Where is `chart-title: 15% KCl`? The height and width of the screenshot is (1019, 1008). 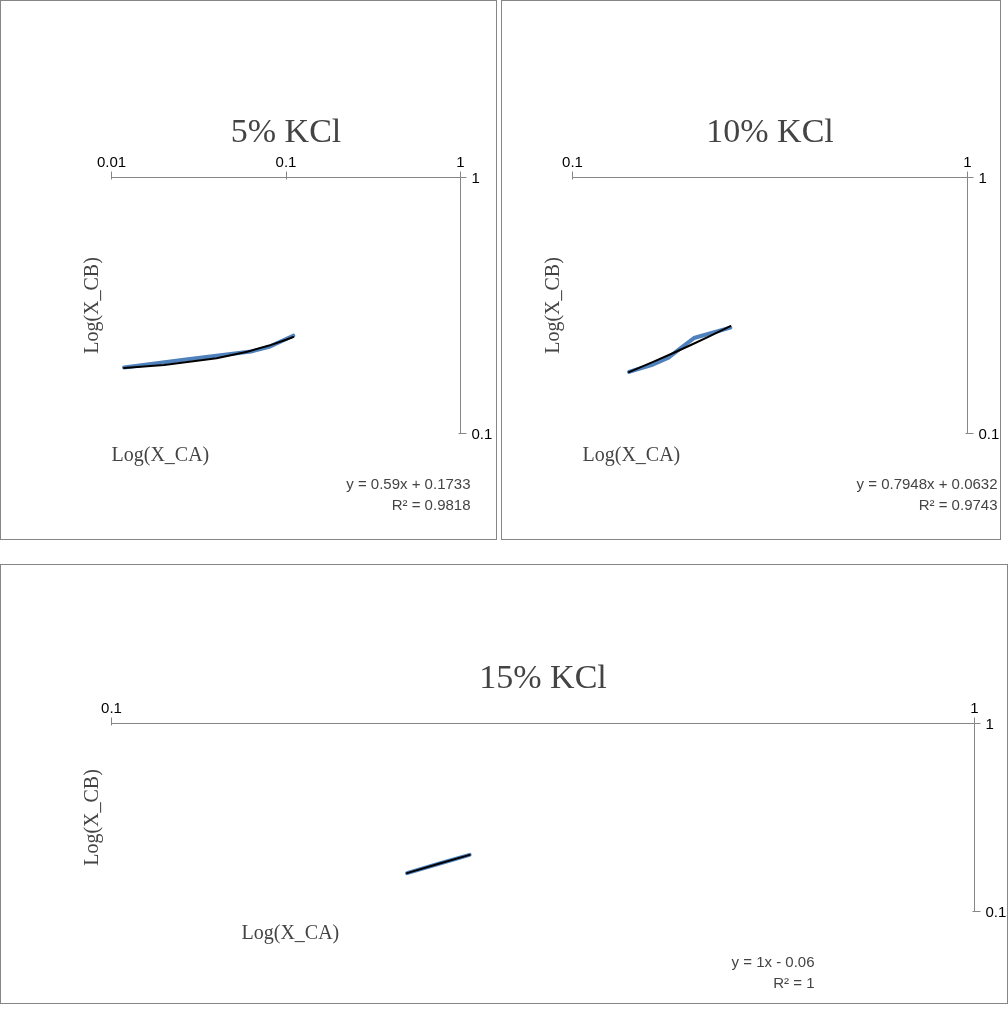 chart-title: 15% KCl is located at coordinates (543, 676).